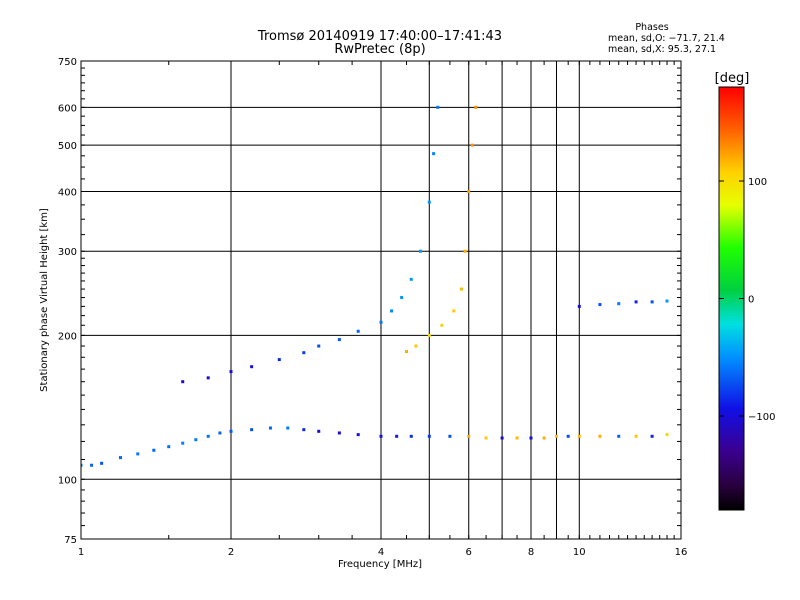 This screenshot has width=800, height=600. What do you see at coordinates (67, 108) in the screenshot?
I see `y-tick-label: 600` at bounding box center [67, 108].